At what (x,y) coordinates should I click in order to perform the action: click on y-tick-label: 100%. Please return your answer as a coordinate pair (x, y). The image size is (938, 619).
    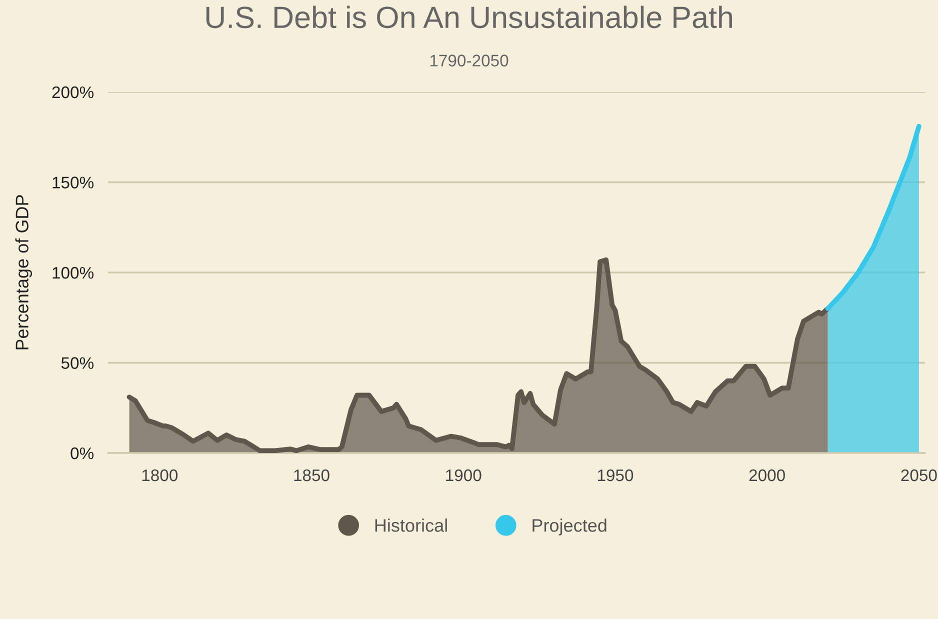
    Looking at the image, I should click on (73, 272).